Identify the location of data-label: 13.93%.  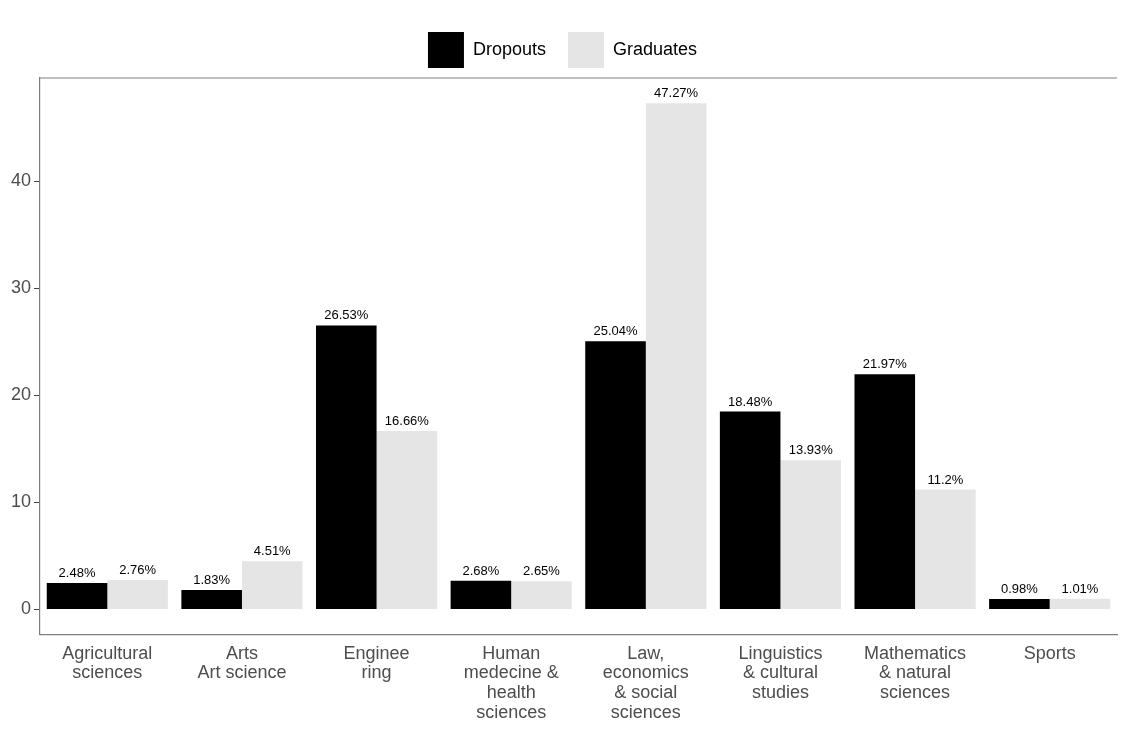
(811, 450).